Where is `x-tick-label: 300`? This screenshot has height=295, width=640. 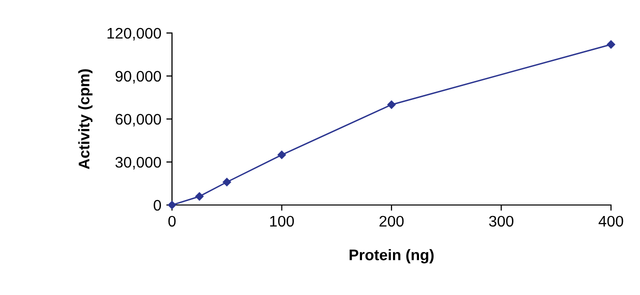
x-tick-label: 300 is located at coordinates (501, 221).